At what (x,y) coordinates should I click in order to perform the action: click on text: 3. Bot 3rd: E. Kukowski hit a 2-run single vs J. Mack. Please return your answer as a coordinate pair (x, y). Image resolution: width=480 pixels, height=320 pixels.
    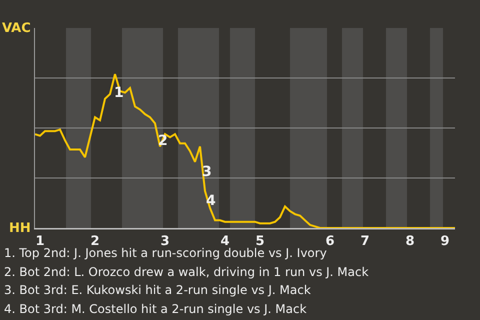
    Looking at the image, I should click on (157, 290).